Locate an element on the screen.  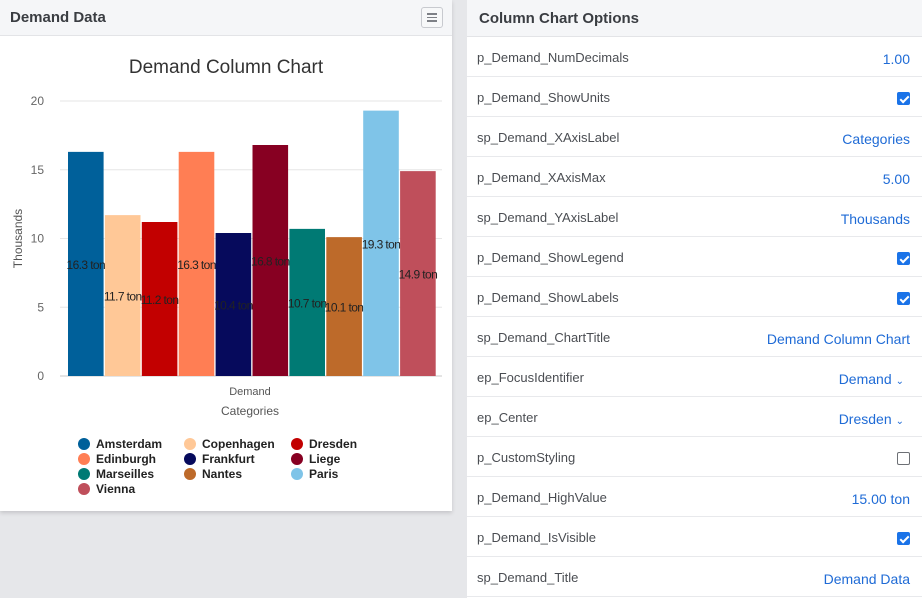
option-row: p_Demand_NumDecimals 1.00 is located at coordinates (694, 57).